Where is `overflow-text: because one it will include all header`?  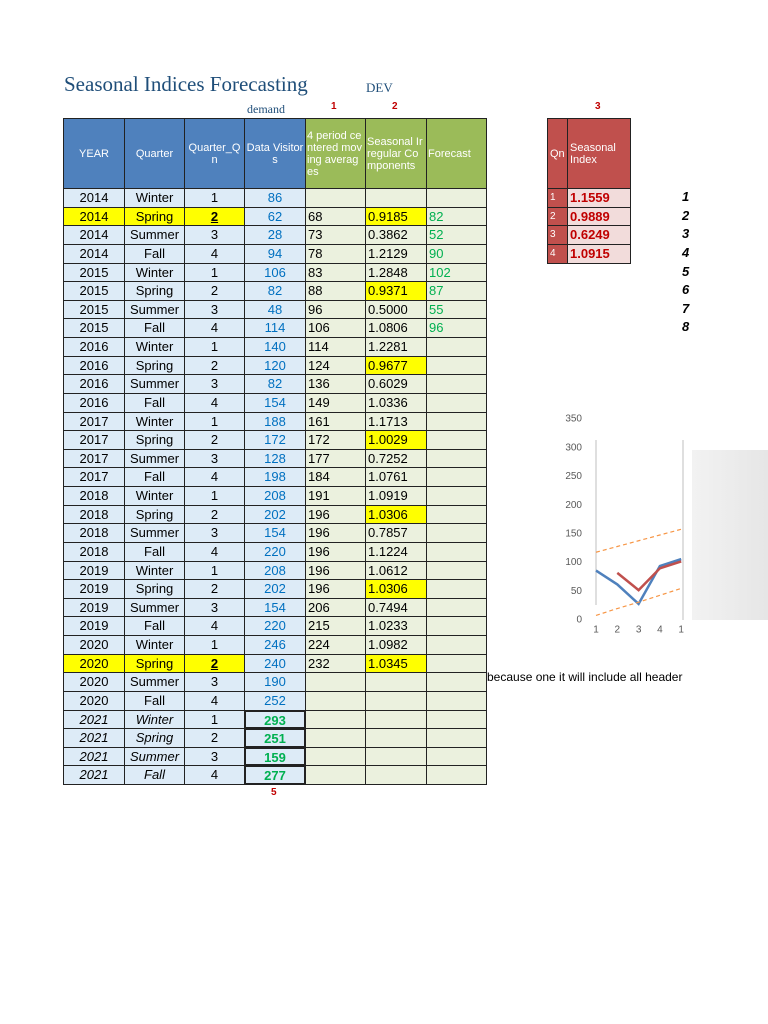 overflow-text: because one it will include all header is located at coordinates (585, 677).